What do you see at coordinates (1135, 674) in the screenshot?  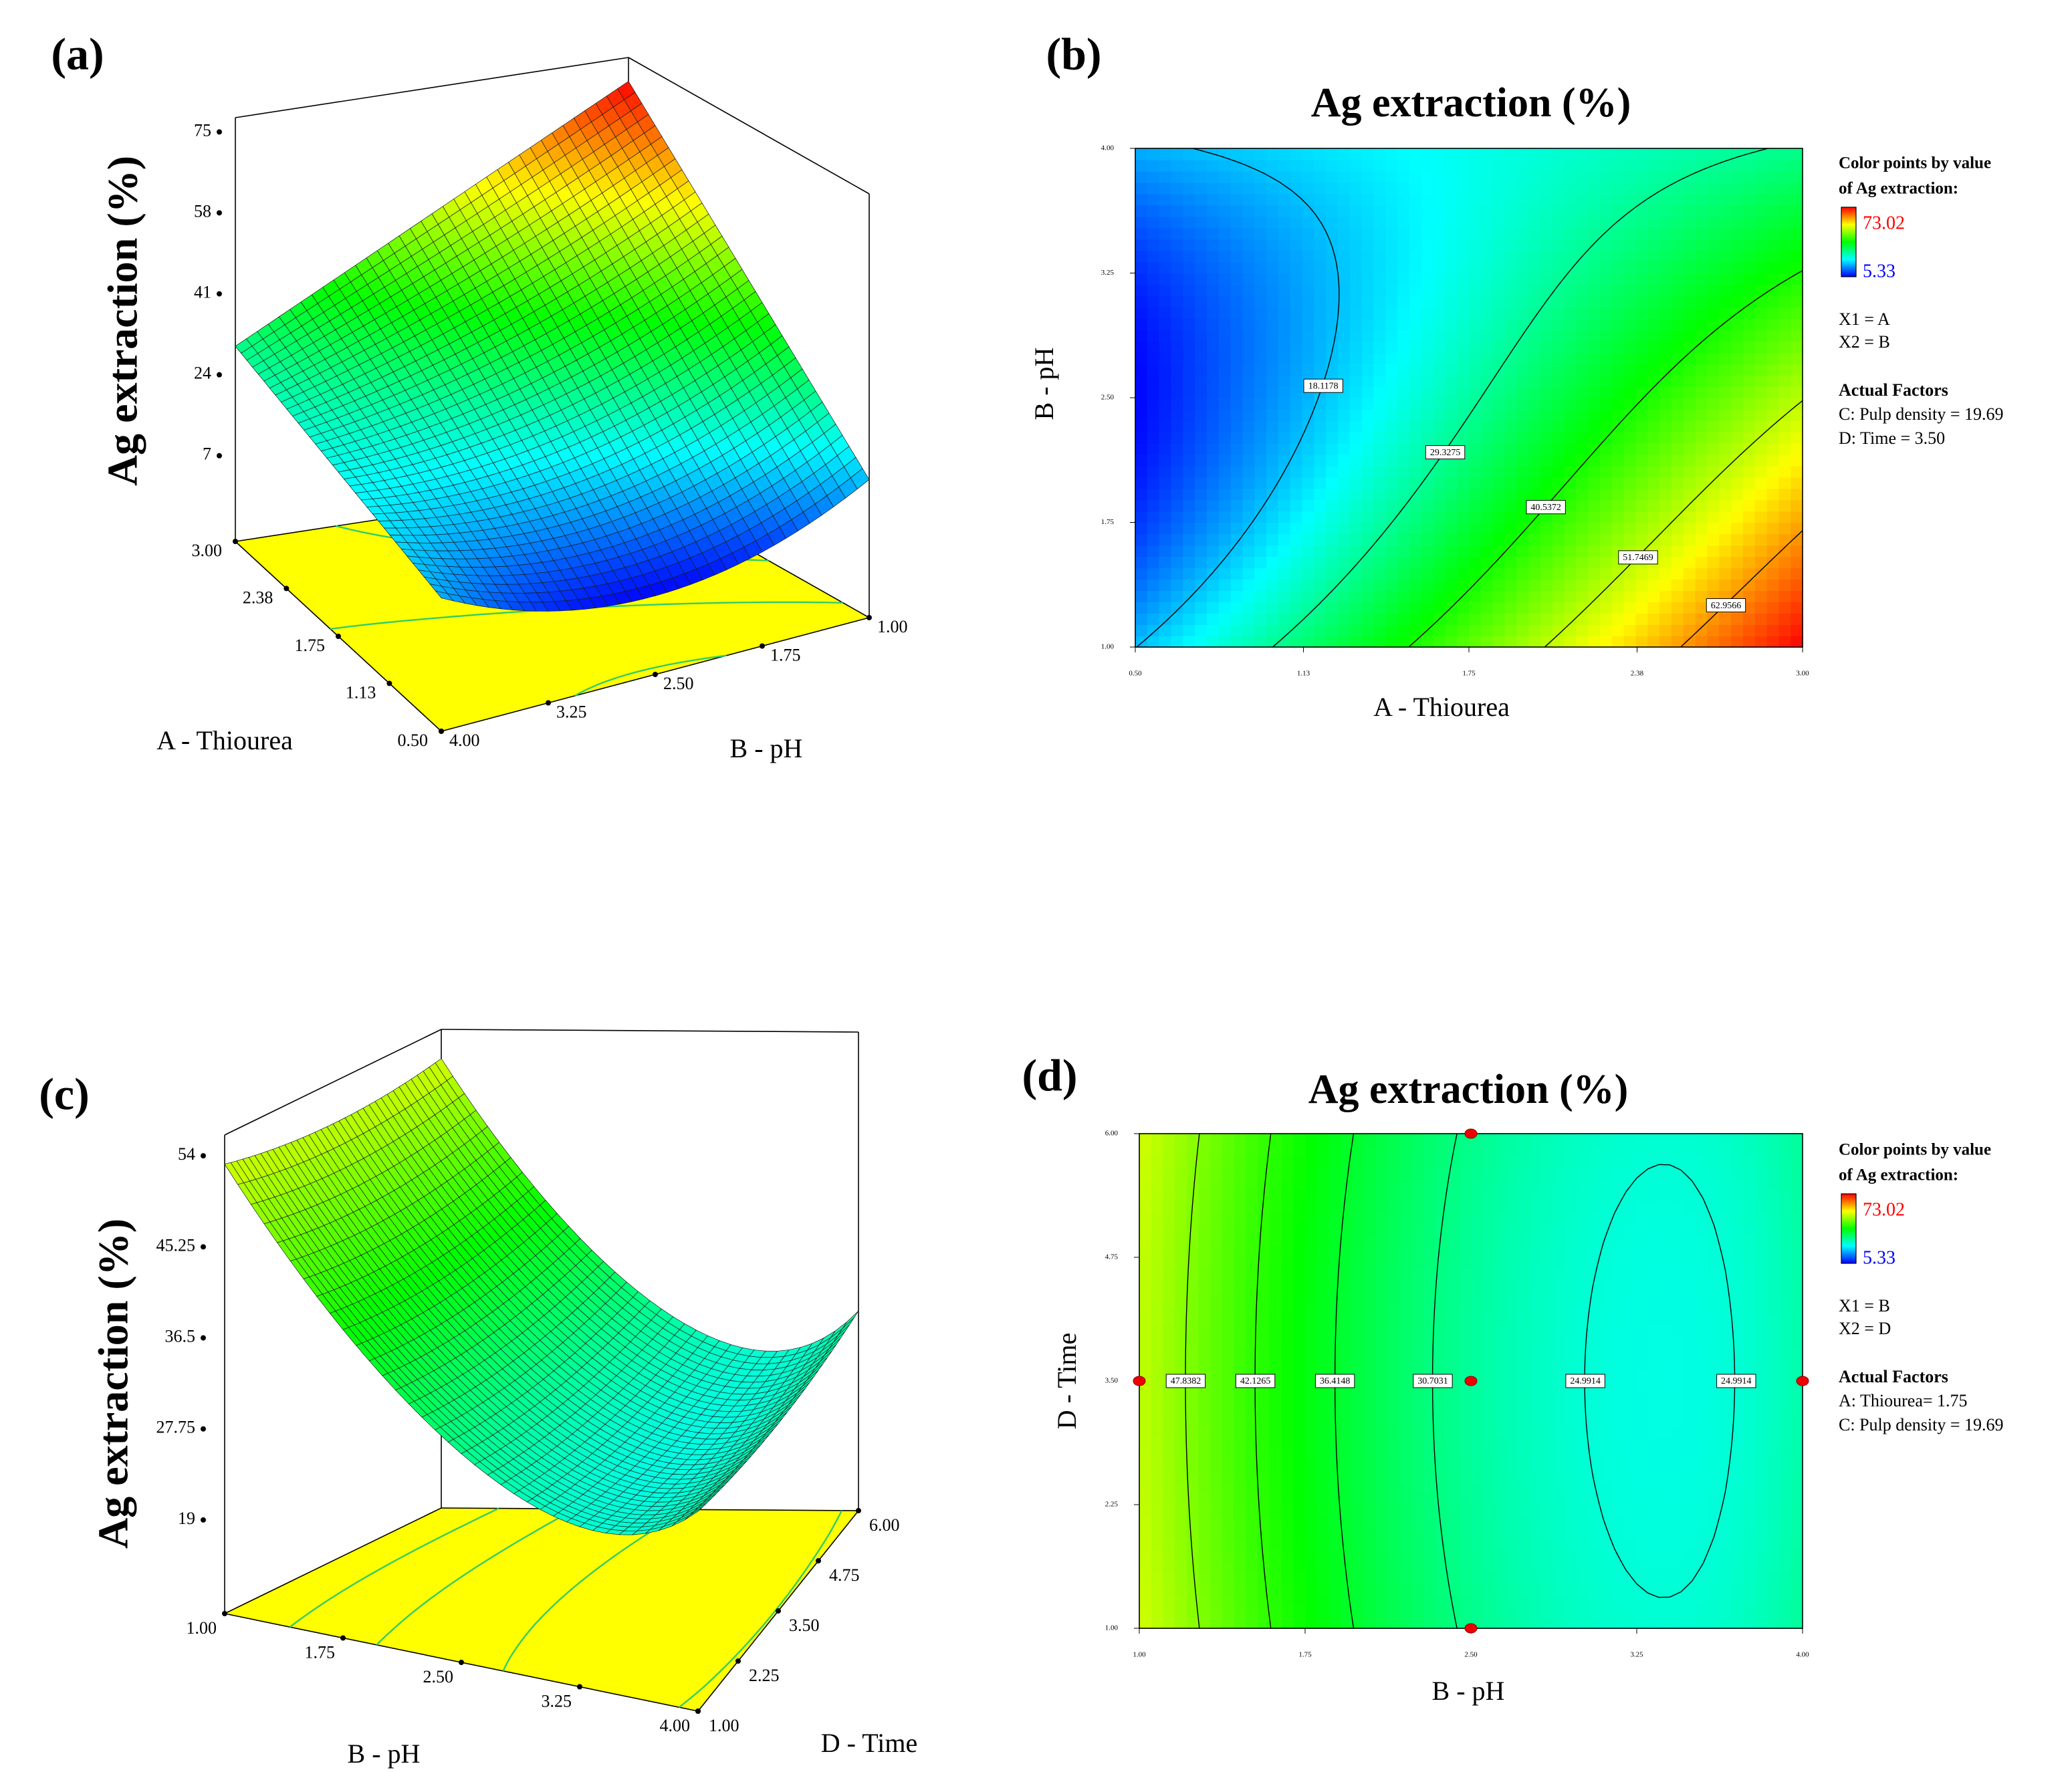 I see `x-tick-label: 0.50` at bounding box center [1135, 674].